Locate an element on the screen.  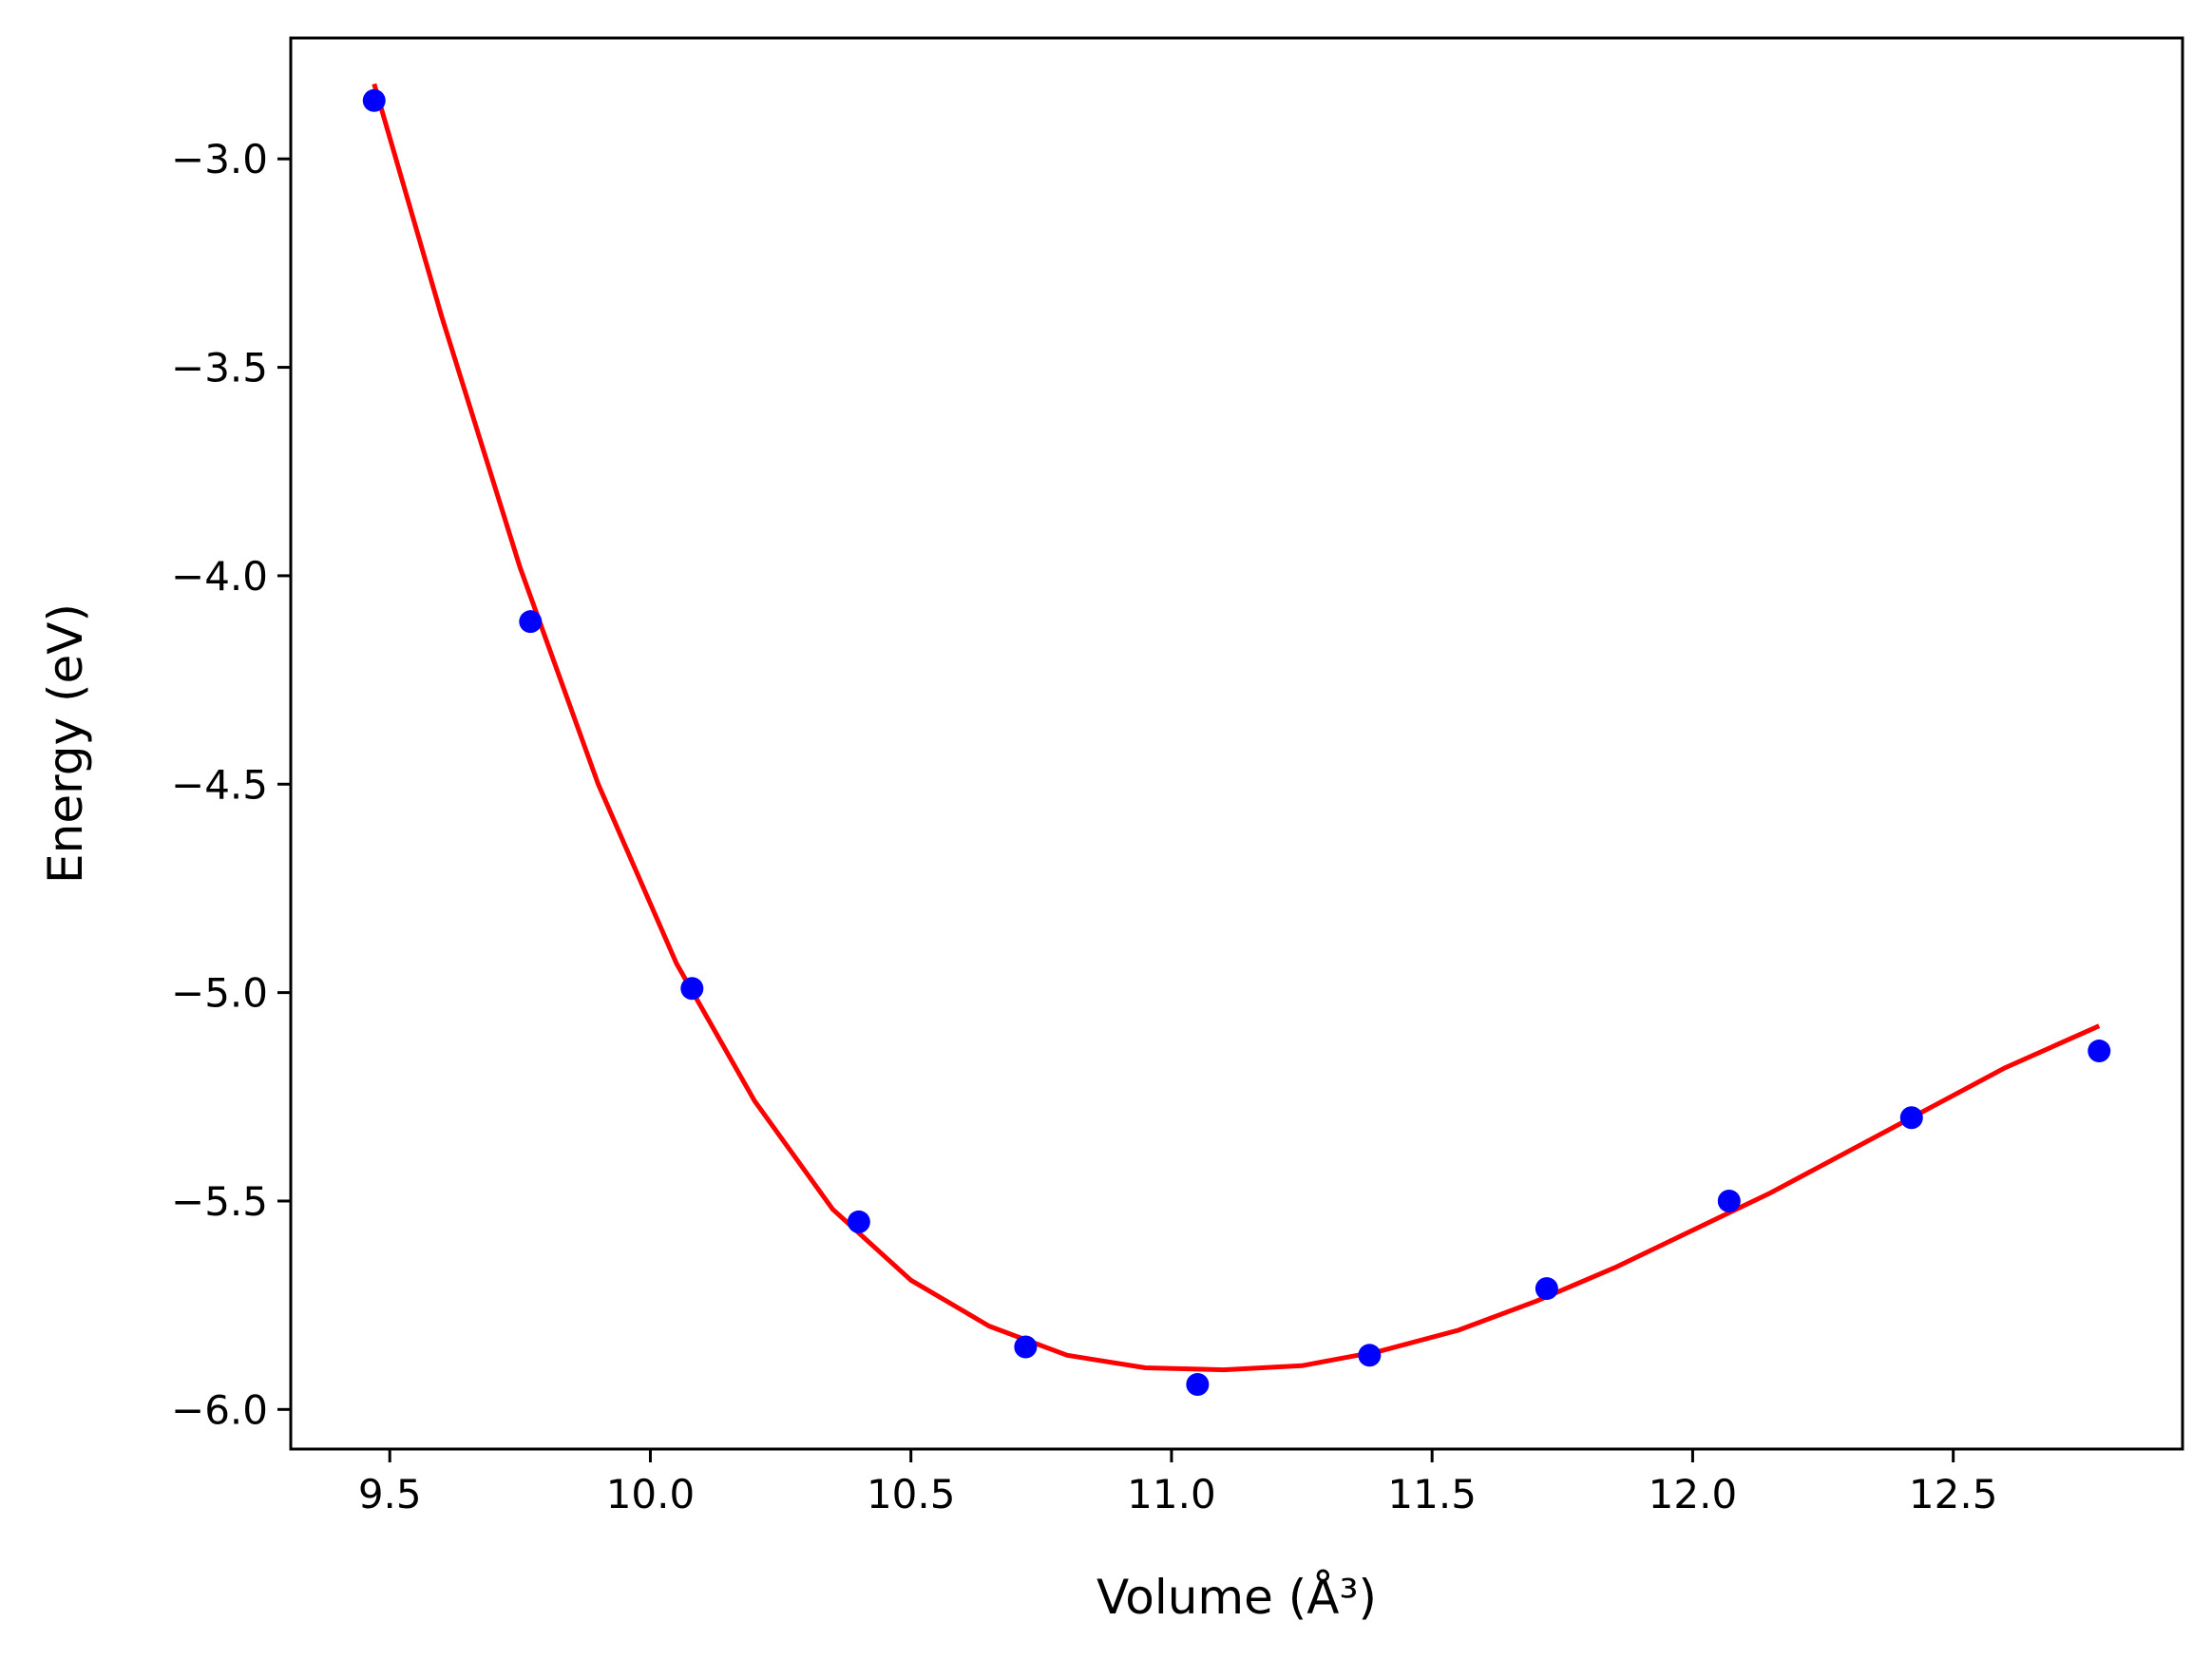
y-axis-ticks: −3.0 −3.5 −4.0 −4.5 −5.0 −5.5 −6.0 is located at coordinates (231, 784).